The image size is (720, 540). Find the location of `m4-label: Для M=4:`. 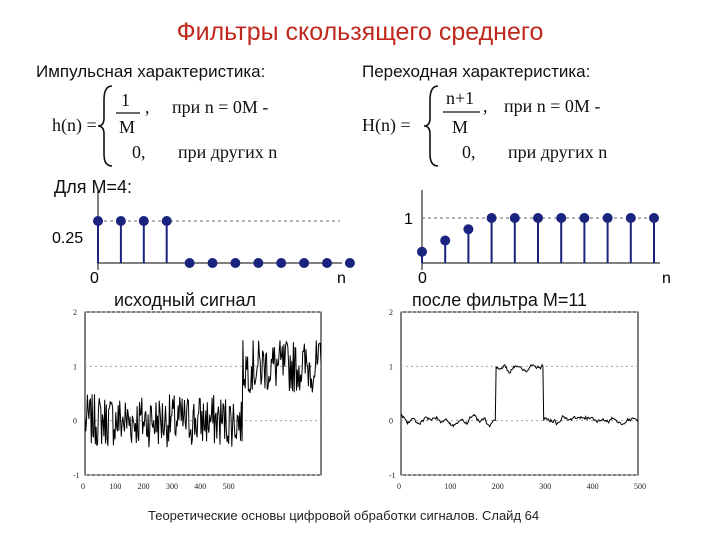

m4-label: Для M=4: is located at coordinates (93, 187).